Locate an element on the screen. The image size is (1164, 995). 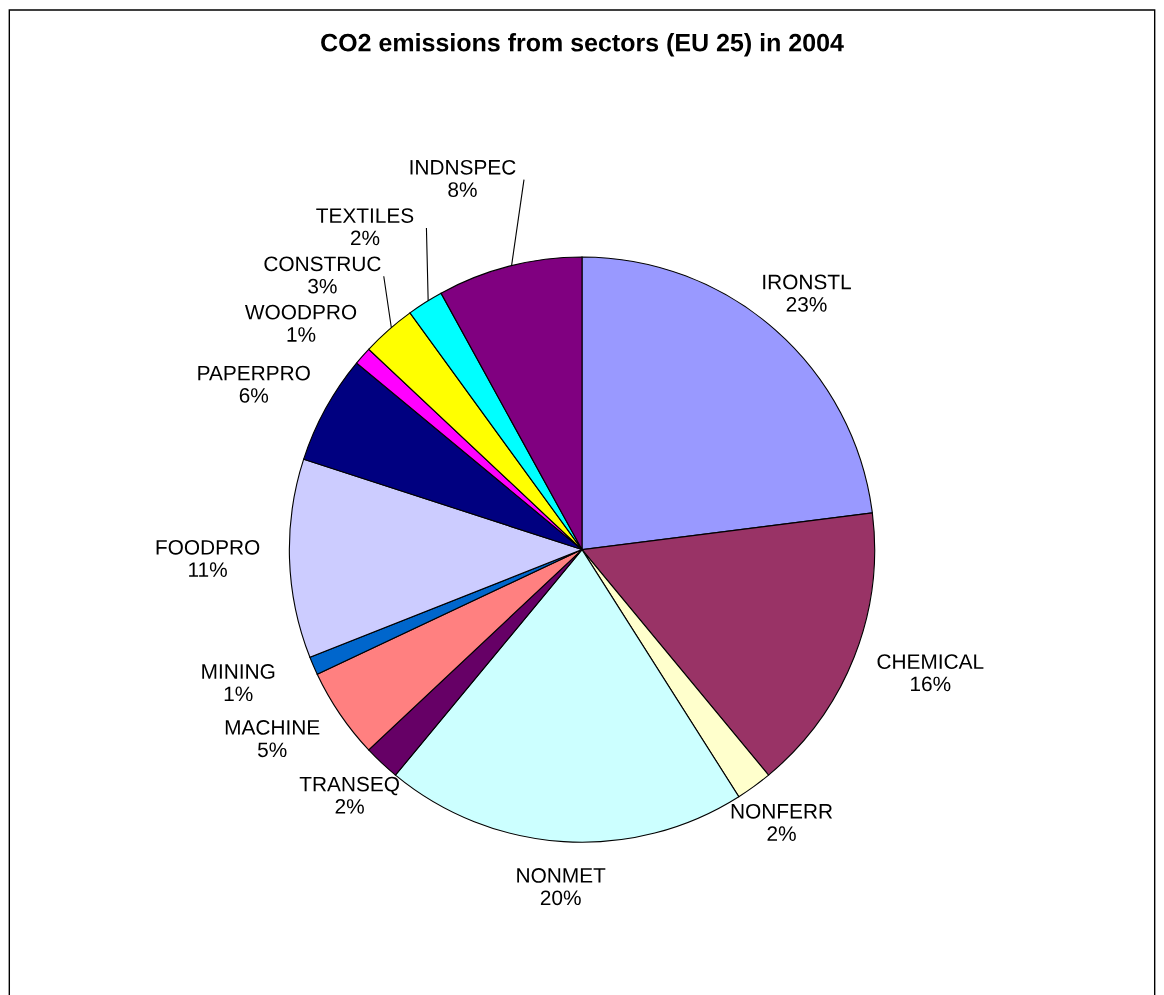
data-label: 23% is located at coordinates (806, 304).